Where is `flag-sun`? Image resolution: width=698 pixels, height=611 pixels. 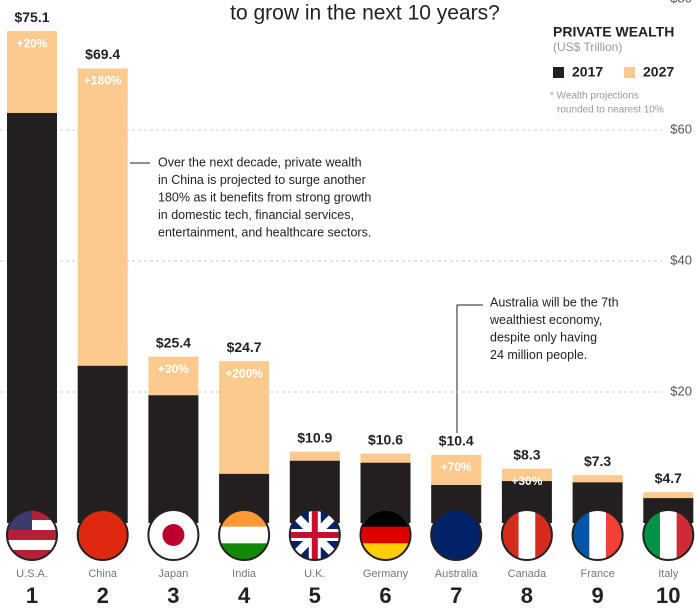
flag-sun is located at coordinates (173, 535).